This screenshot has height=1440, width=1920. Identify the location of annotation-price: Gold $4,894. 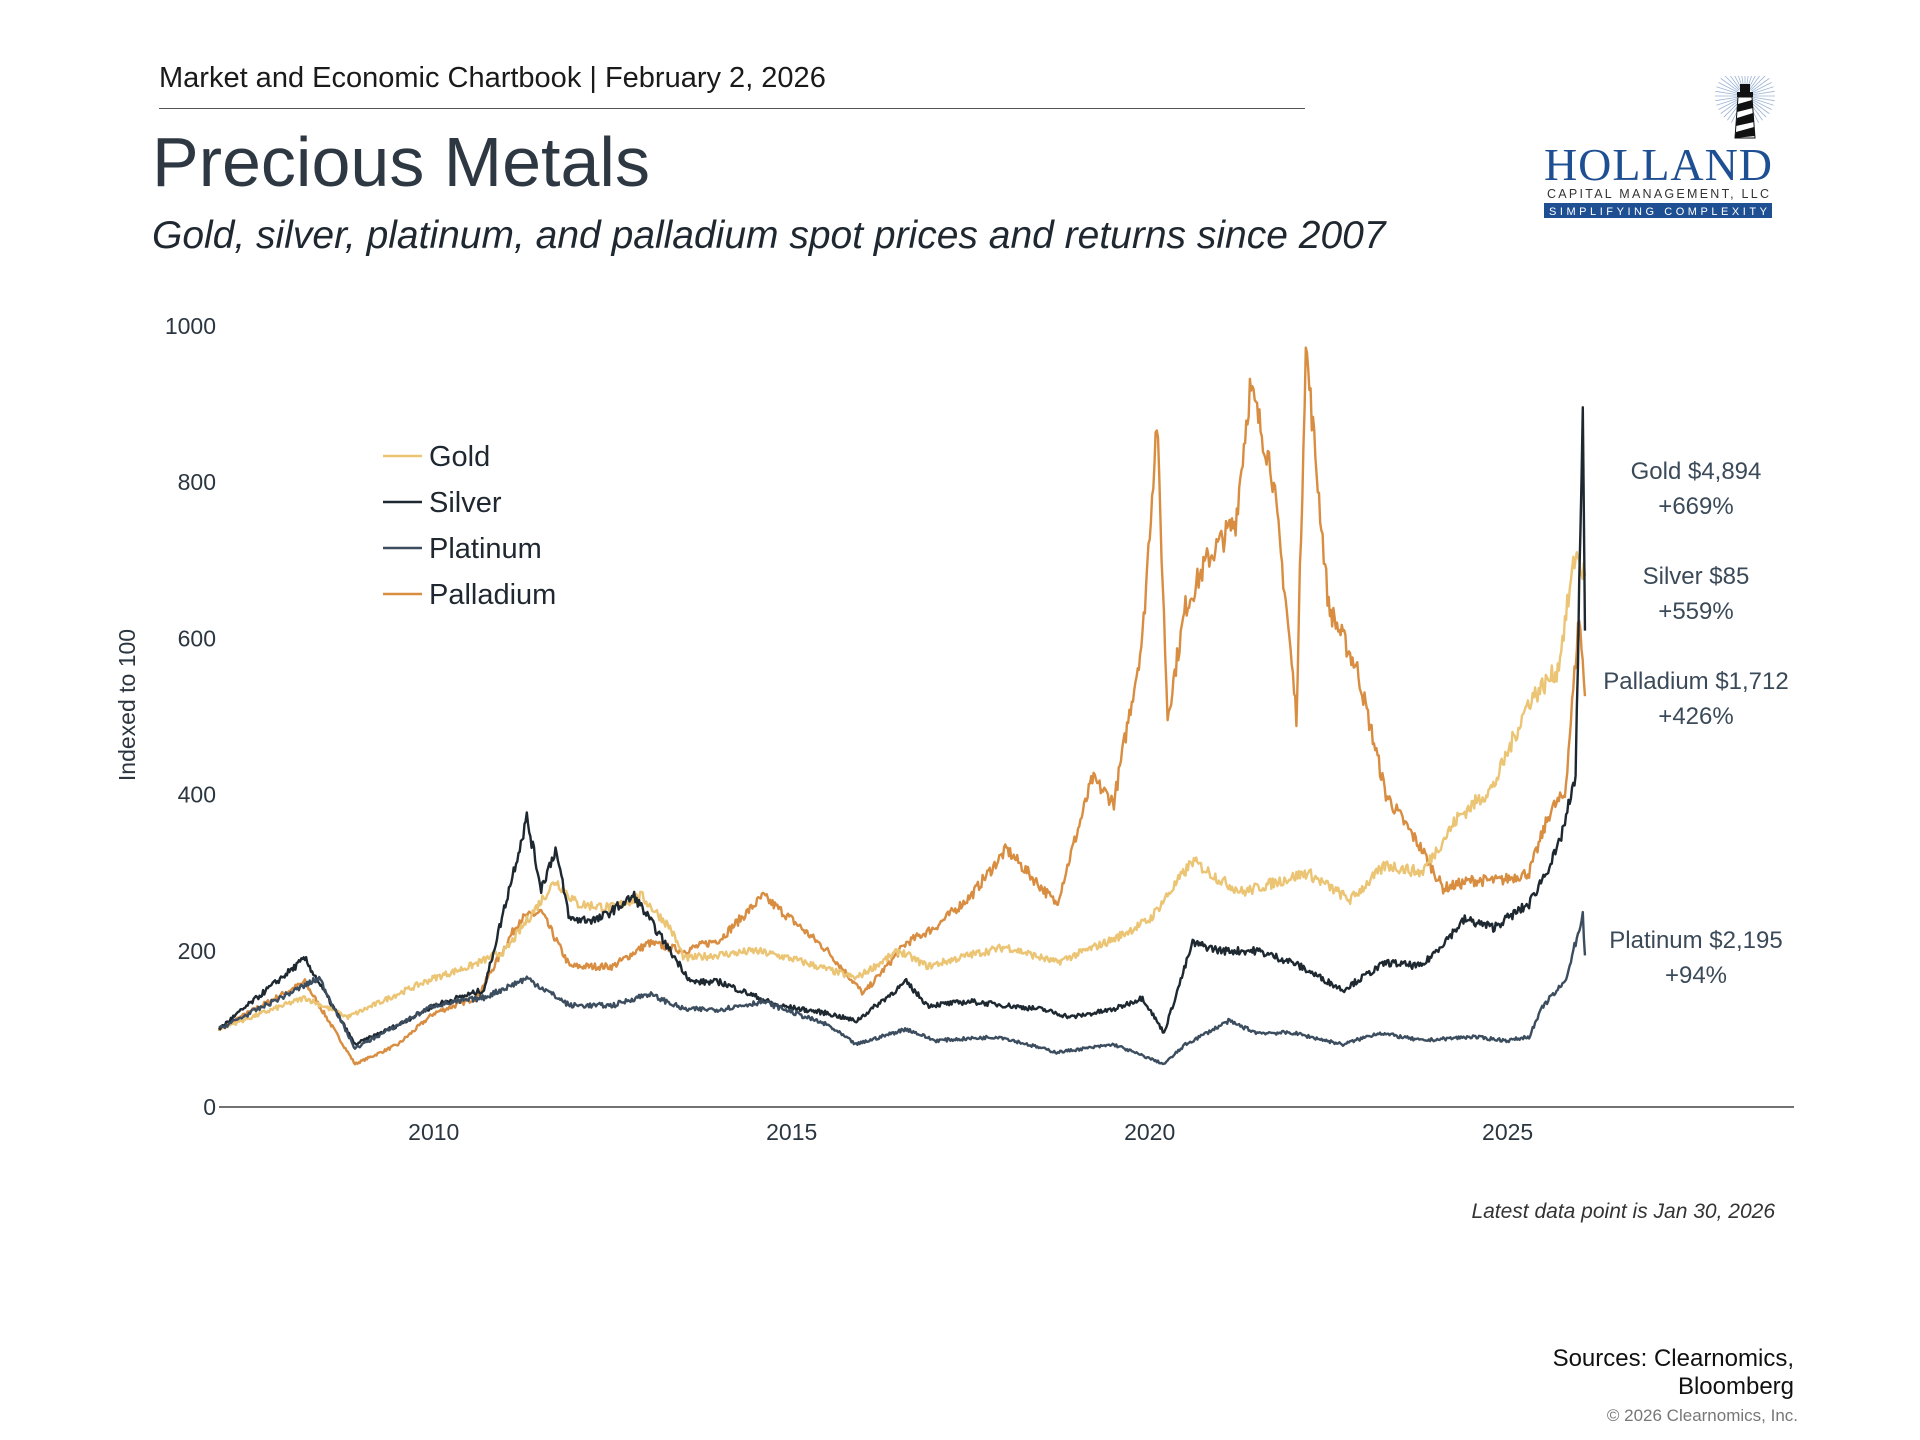
(1696, 471).